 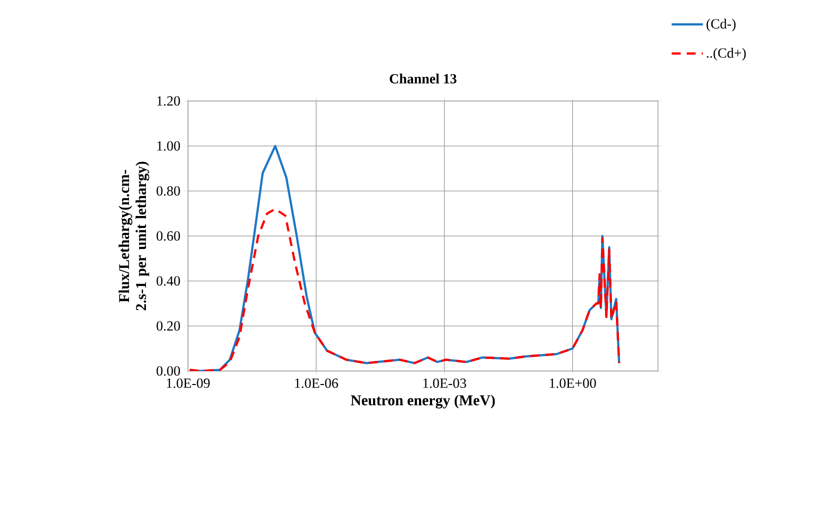 I want to click on y-tick-label: 0.80, so click(x=168, y=191).